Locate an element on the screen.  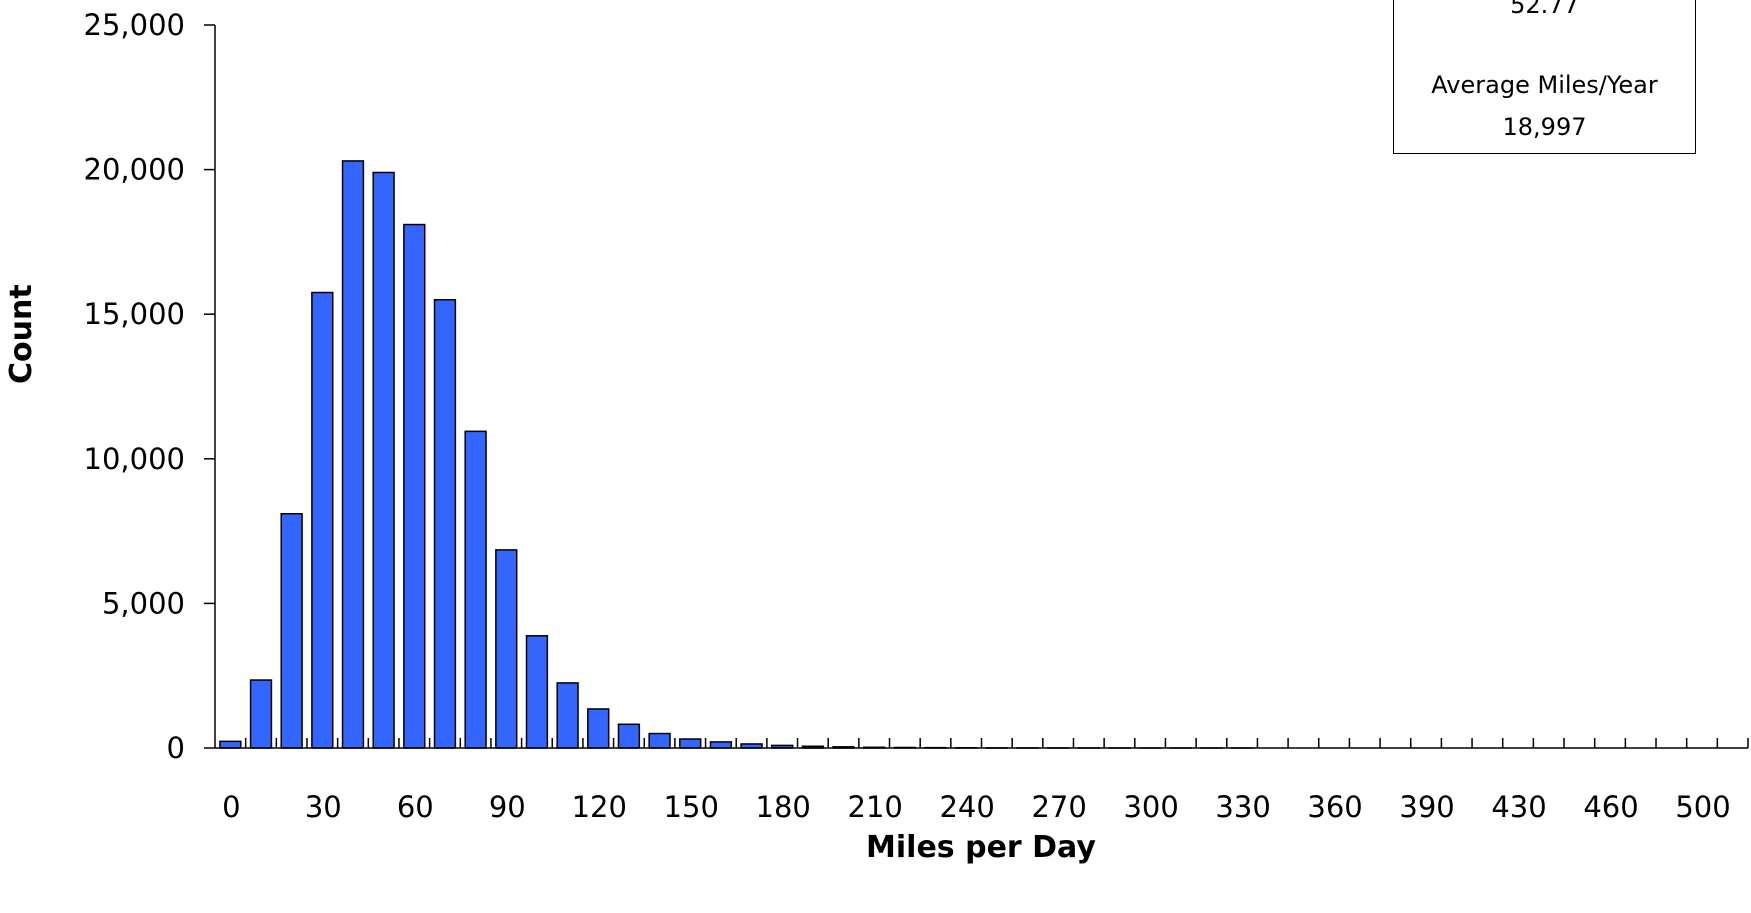
x-tick-label: 210 is located at coordinates (875, 807).